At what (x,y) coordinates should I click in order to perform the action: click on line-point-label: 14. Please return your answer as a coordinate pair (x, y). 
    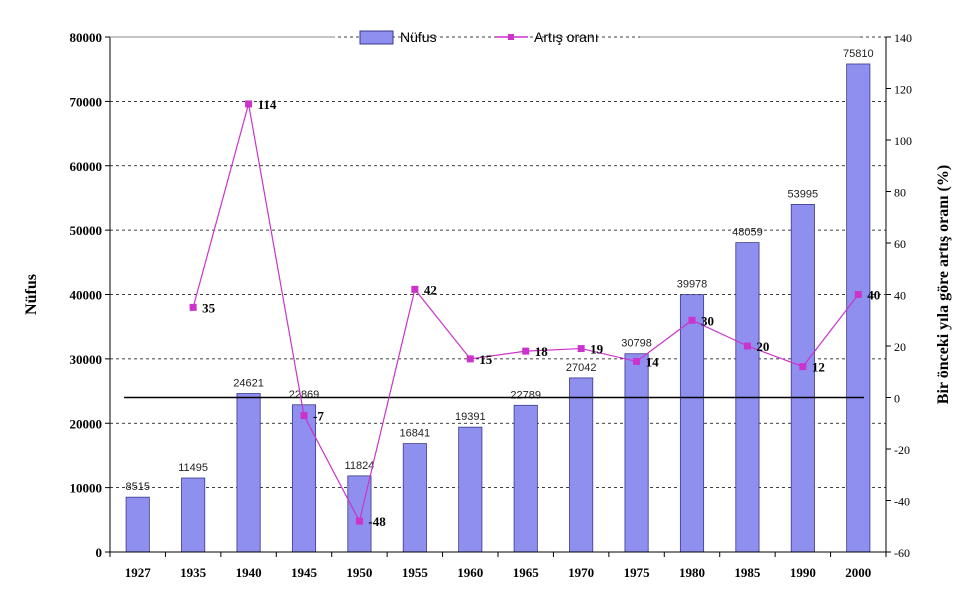
    Looking at the image, I should click on (653, 361).